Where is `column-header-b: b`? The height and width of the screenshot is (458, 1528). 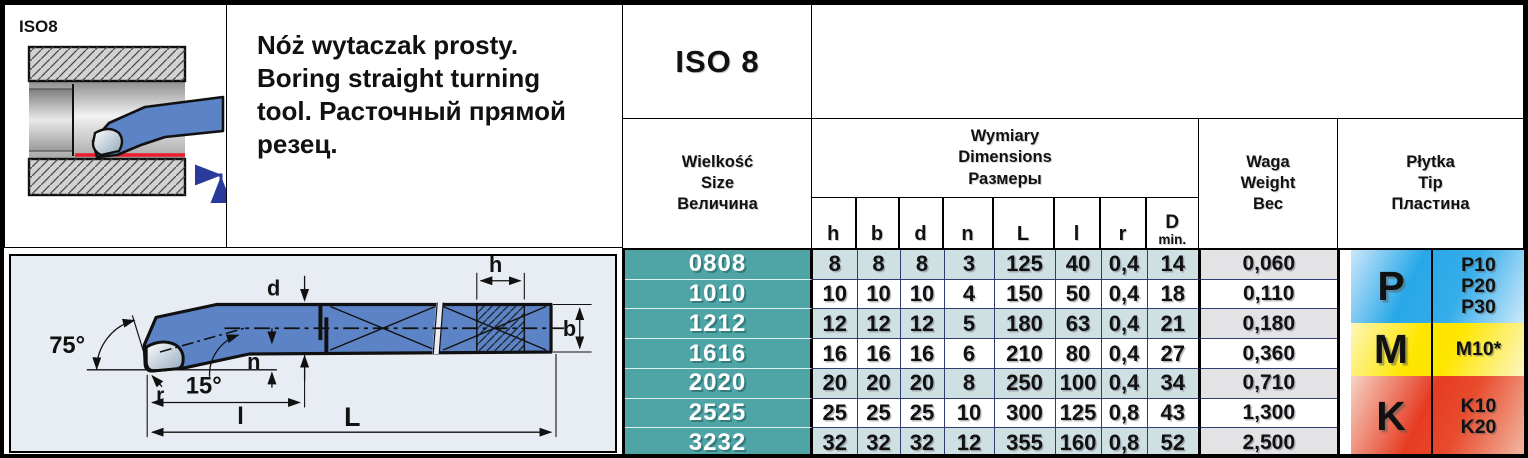 column-header-b: b is located at coordinates (877, 223).